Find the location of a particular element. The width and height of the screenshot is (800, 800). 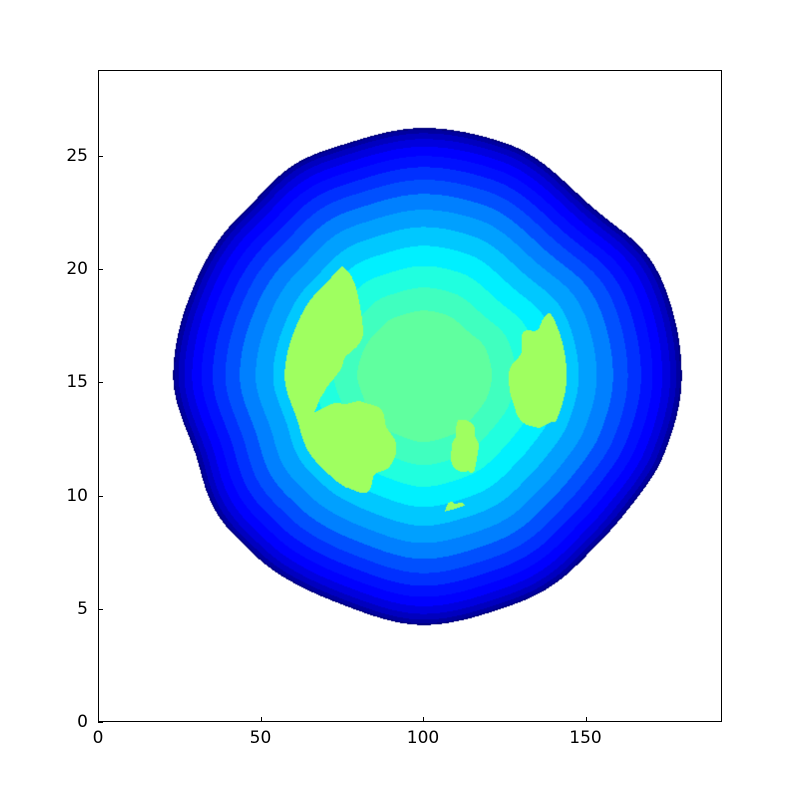

y-tick-label: 0 is located at coordinates (82, 722).